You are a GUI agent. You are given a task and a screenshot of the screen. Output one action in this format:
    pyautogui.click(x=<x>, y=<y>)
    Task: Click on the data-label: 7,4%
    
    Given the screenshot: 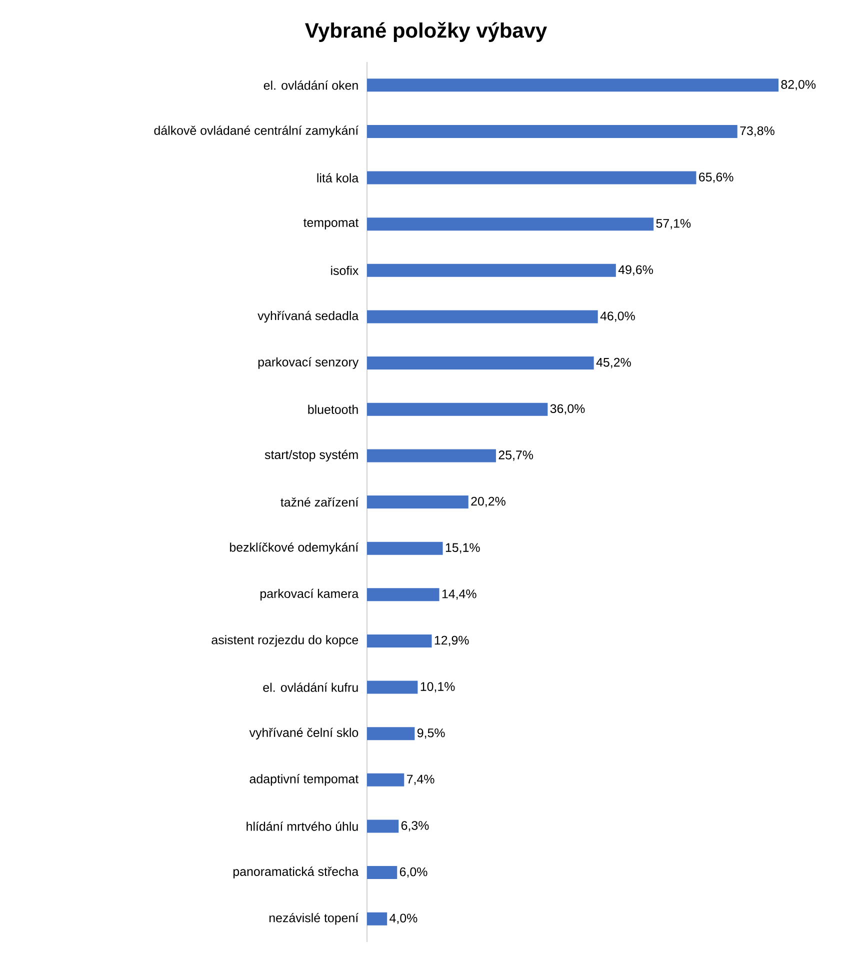 What is the action you would take?
    pyautogui.click(x=420, y=780)
    